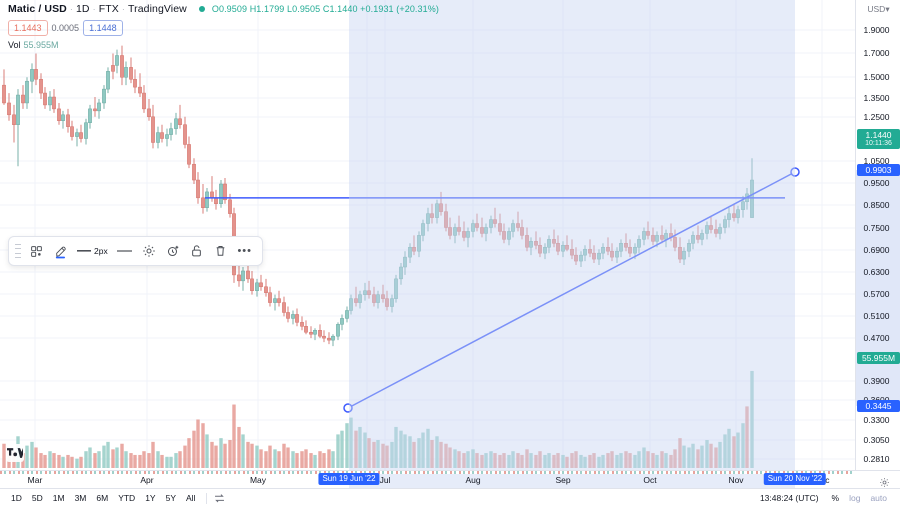 This screenshot has width=900, height=510. What do you see at coordinates (157, 9) in the screenshot?
I see `source-label: TradingView` at bounding box center [157, 9].